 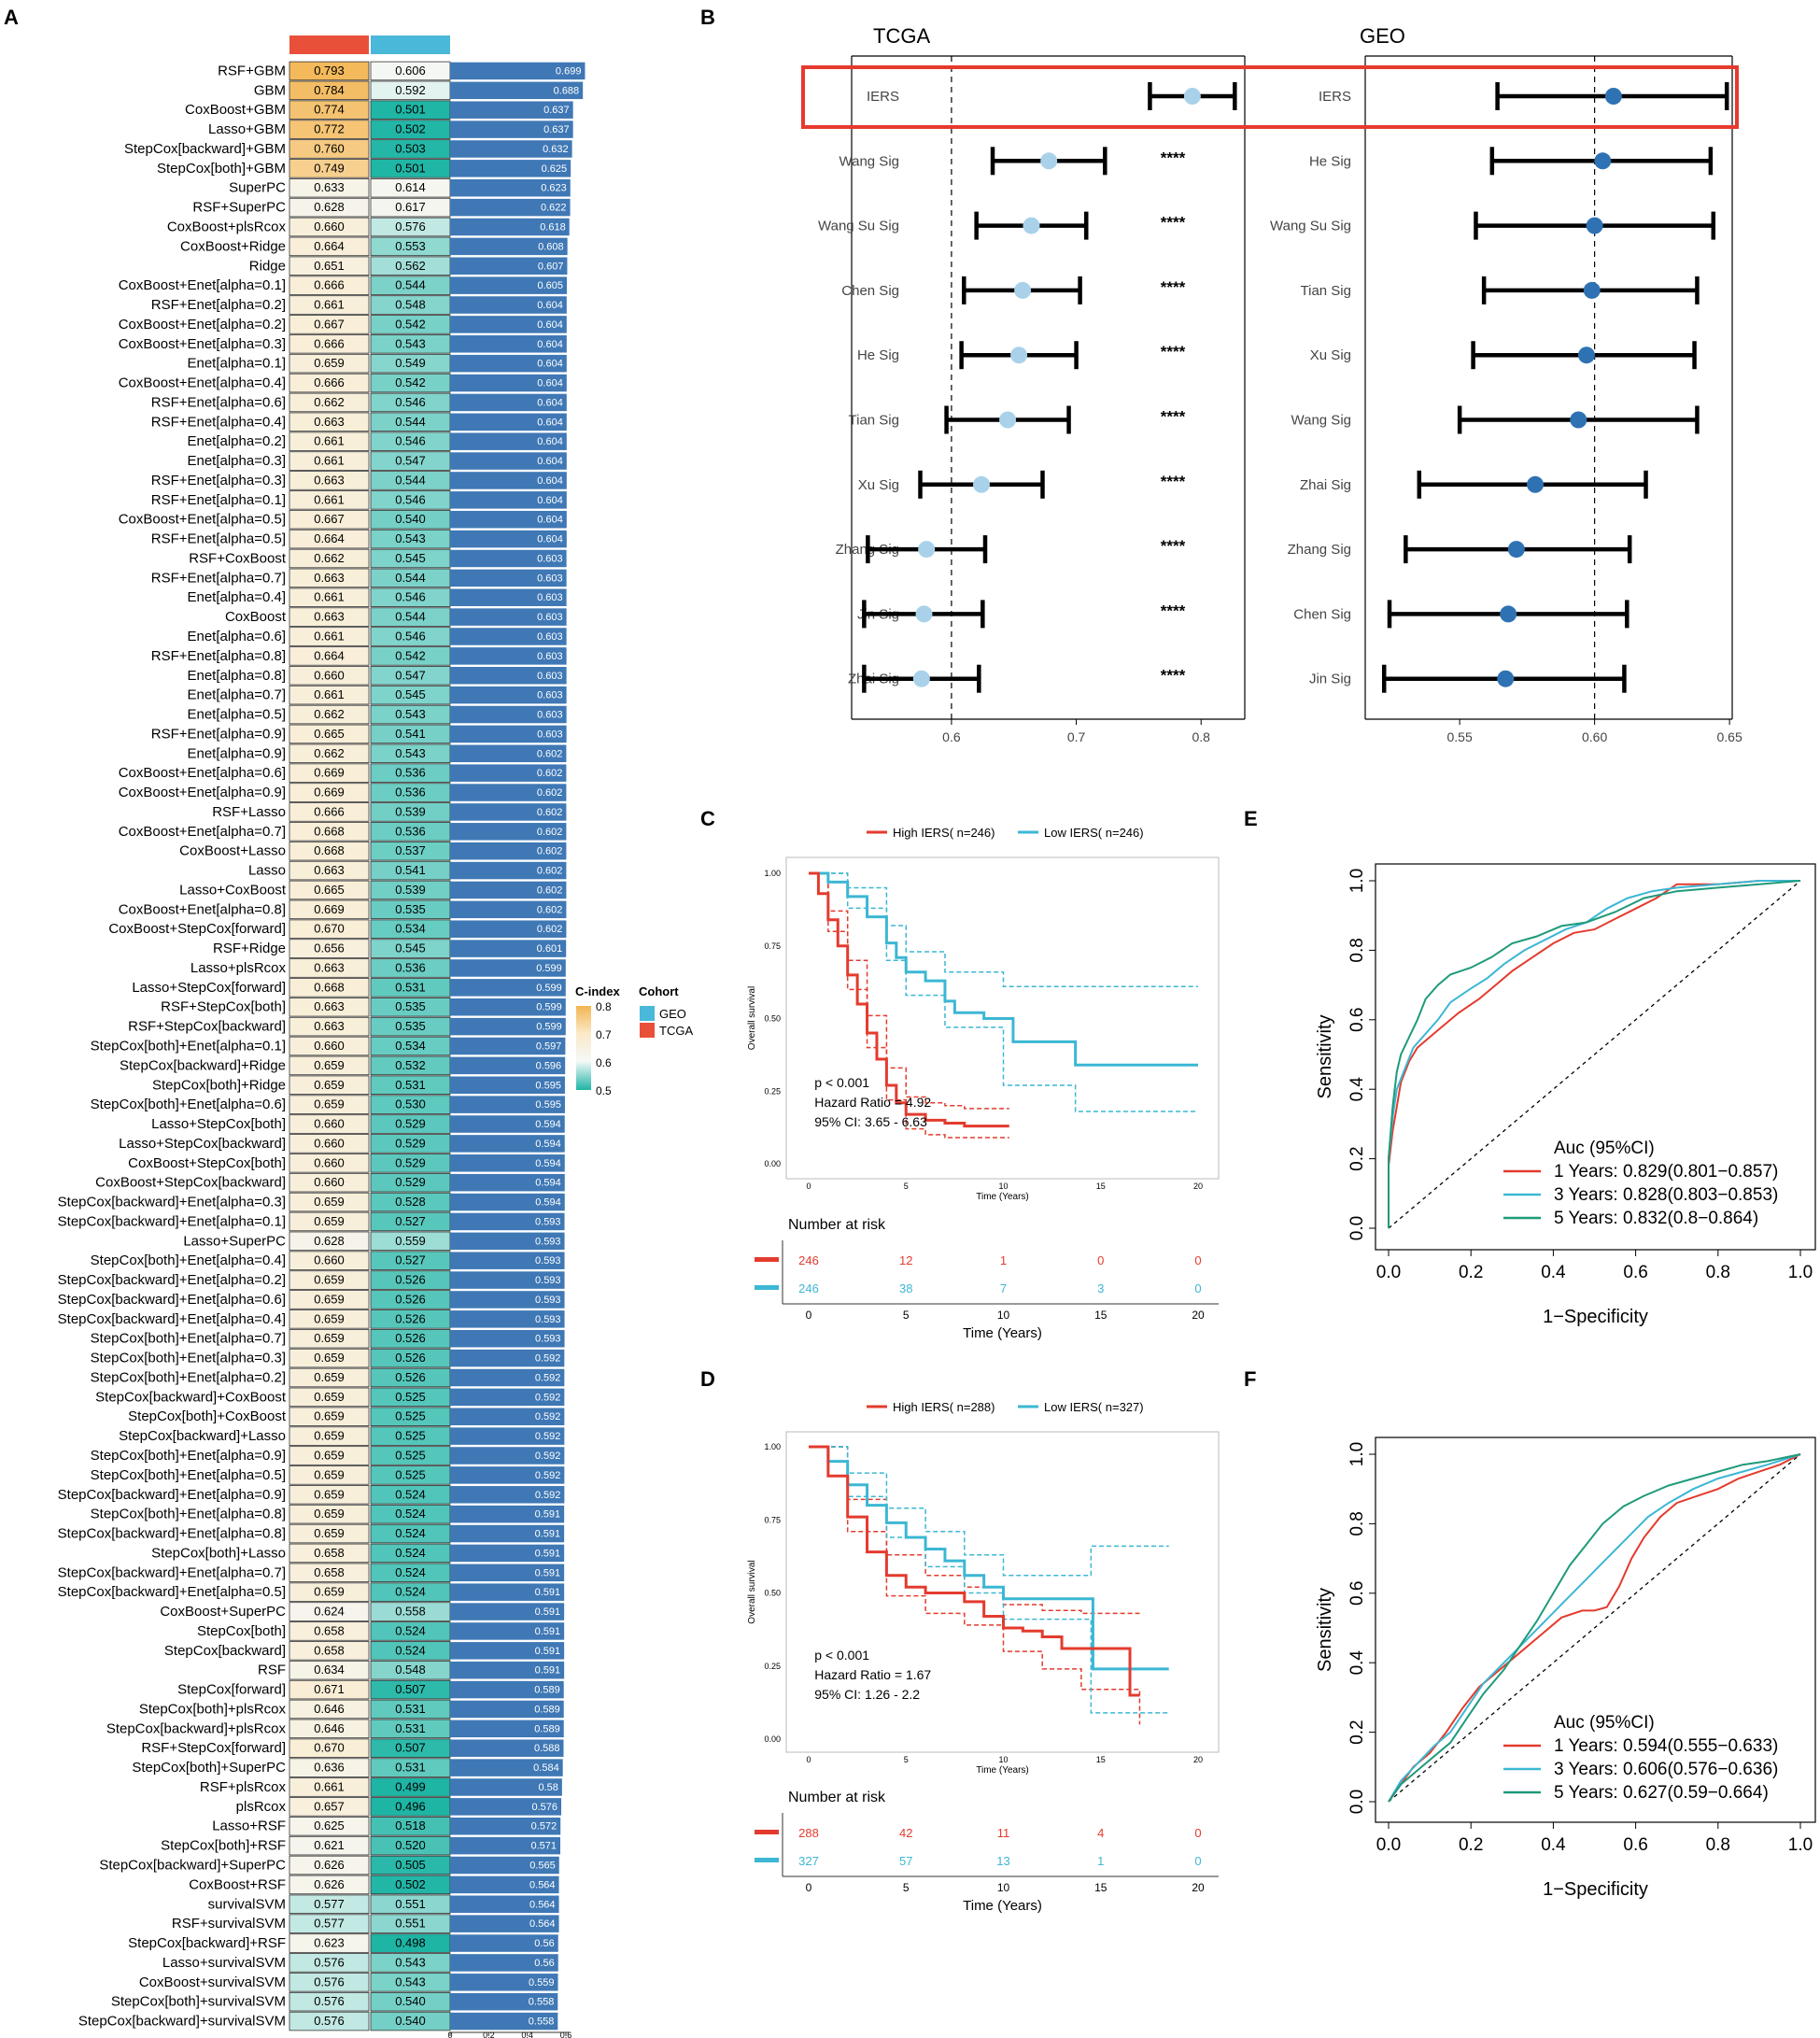 What do you see at coordinates (172, 1319) in the screenshot?
I see `model-label: StepCox[backward]+Enet[alpha=0.4]` at bounding box center [172, 1319].